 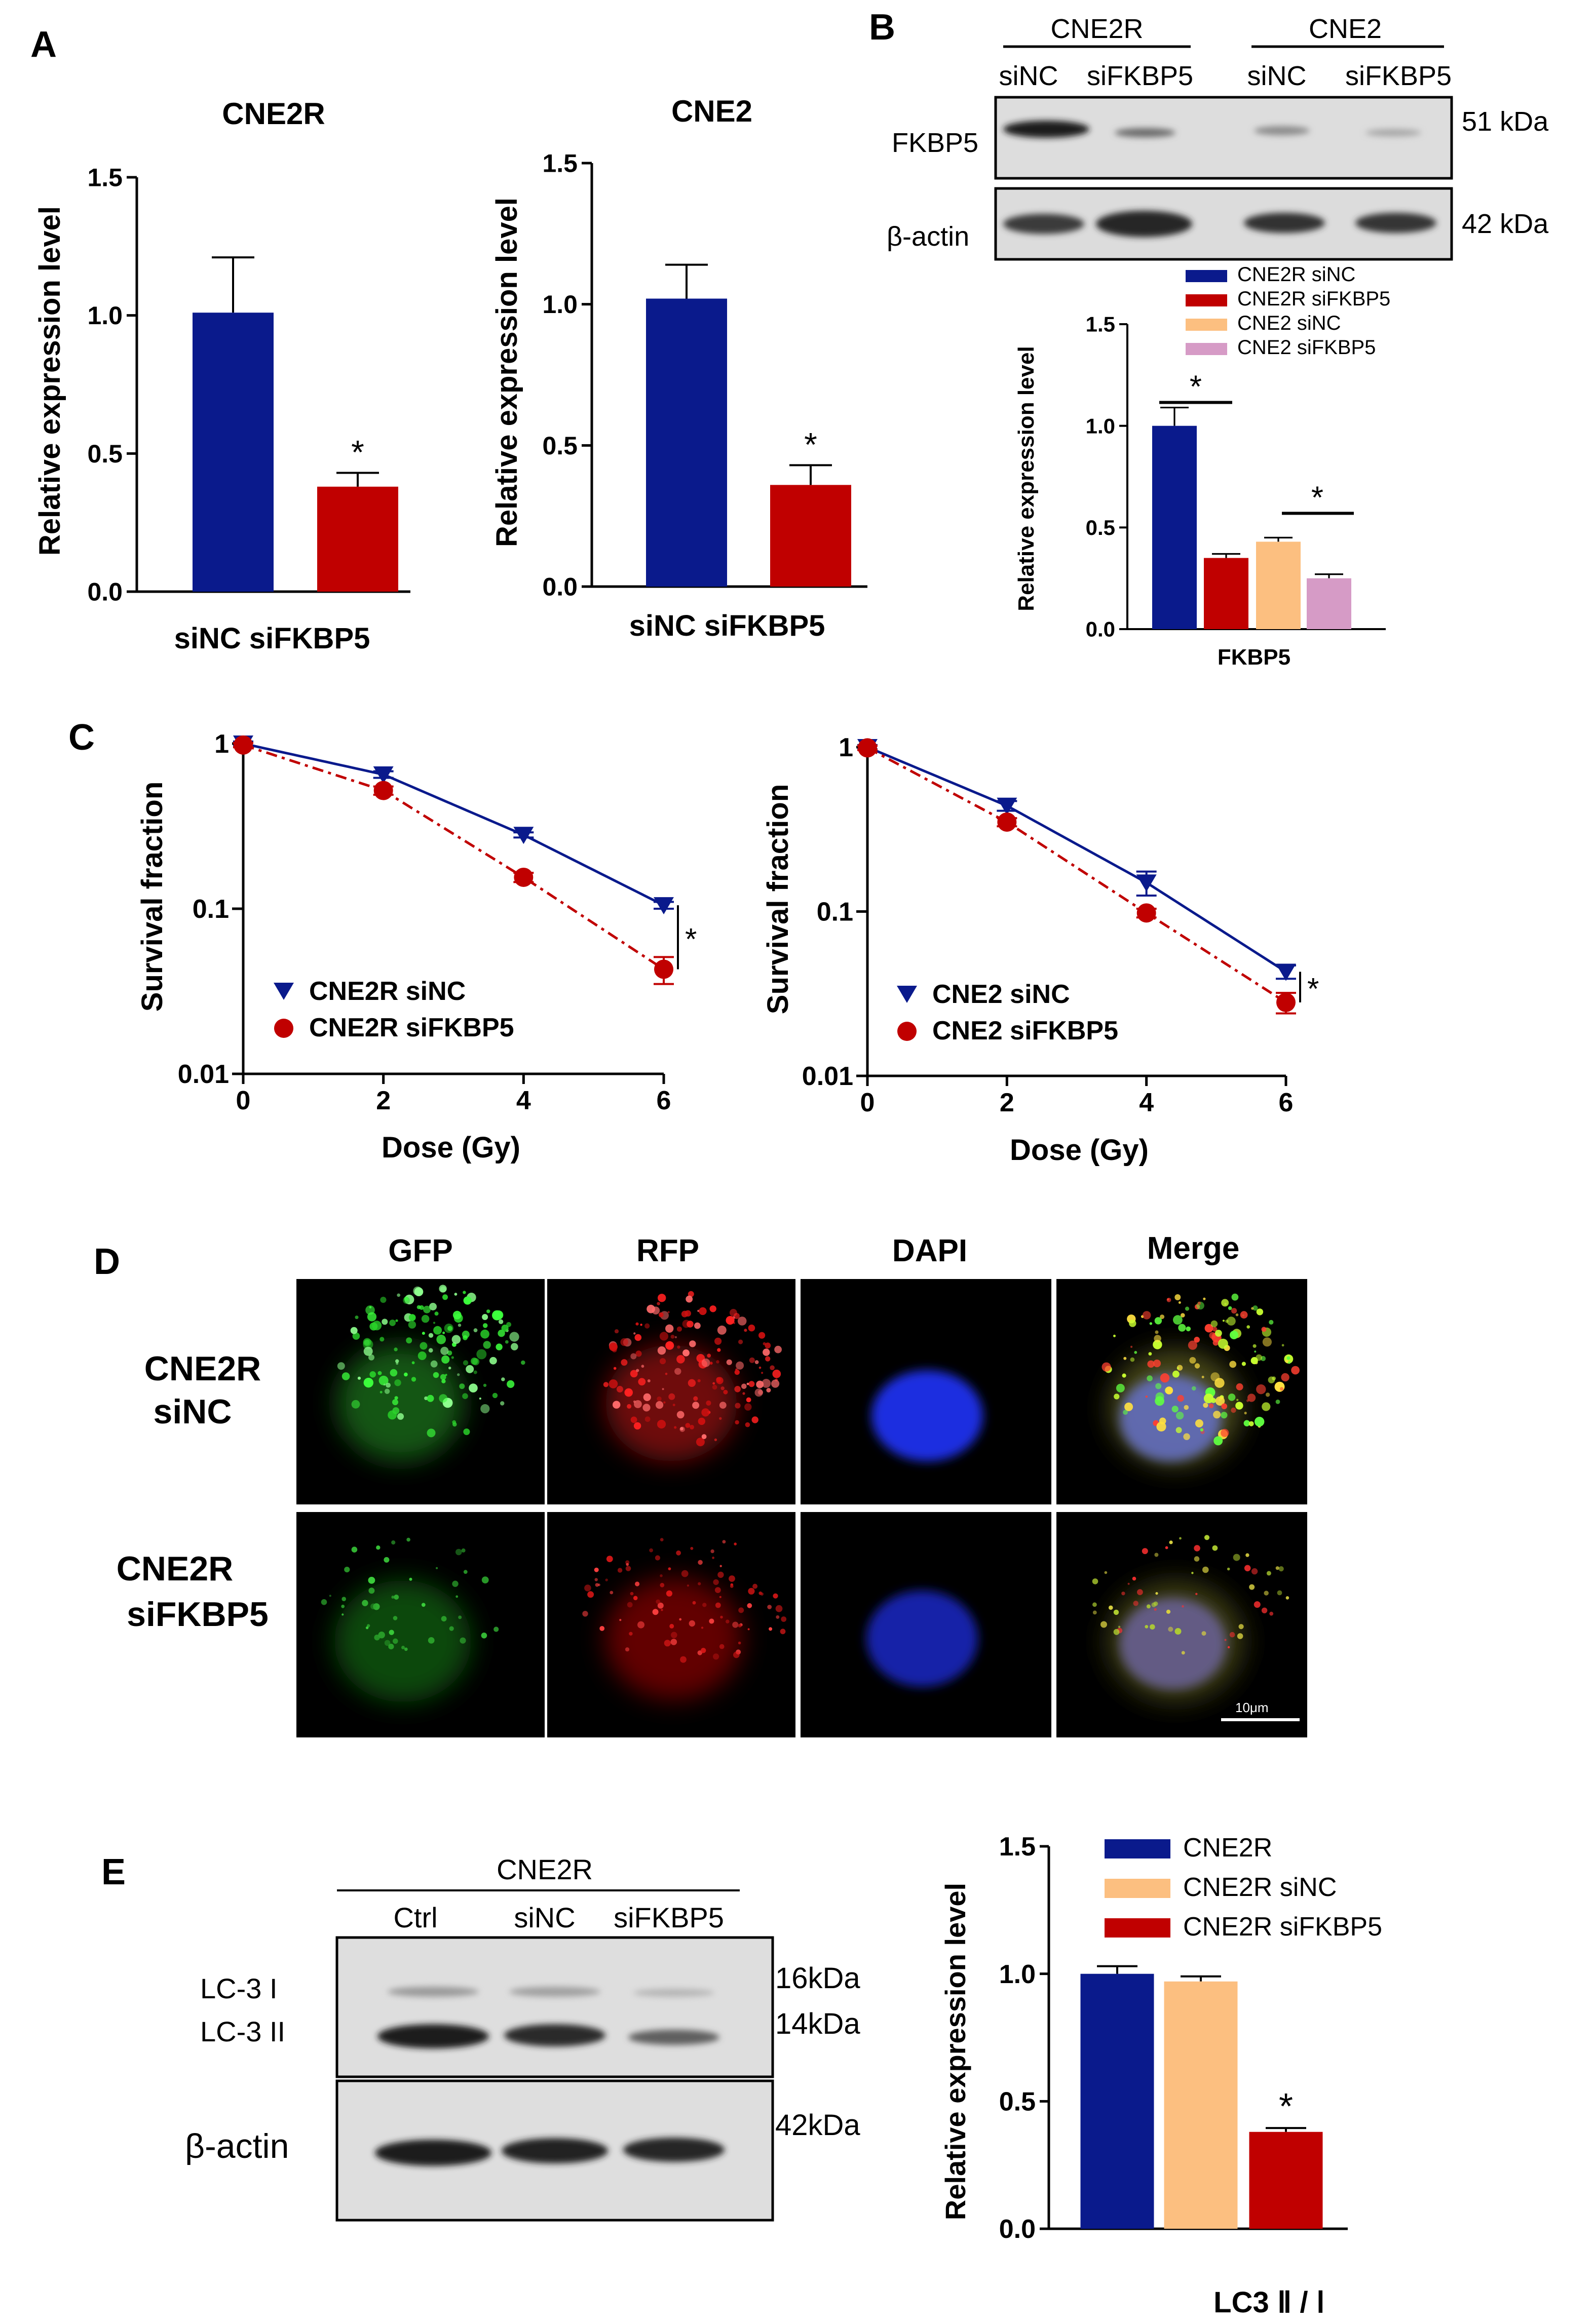 I want to click on panel-label-e: E, so click(x=113, y=1872).